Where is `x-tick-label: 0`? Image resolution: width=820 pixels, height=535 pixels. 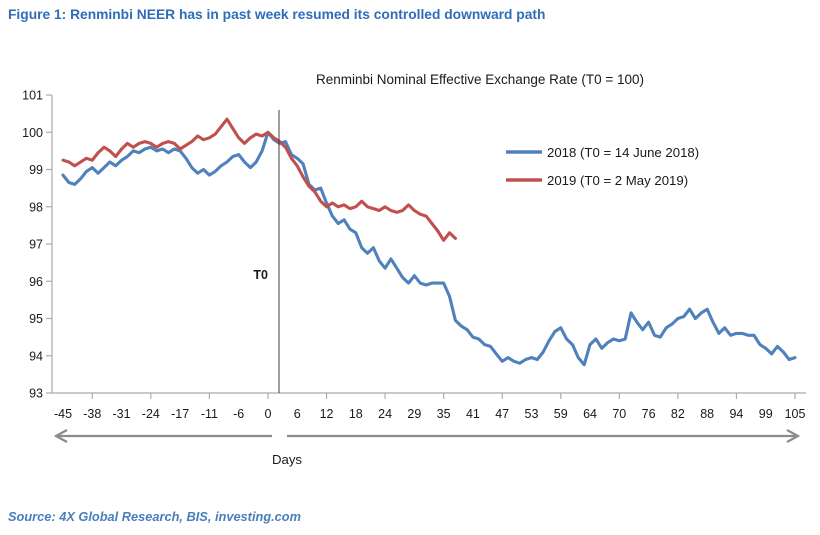 x-tick-label: 0 is located at coordinates (267, 414).